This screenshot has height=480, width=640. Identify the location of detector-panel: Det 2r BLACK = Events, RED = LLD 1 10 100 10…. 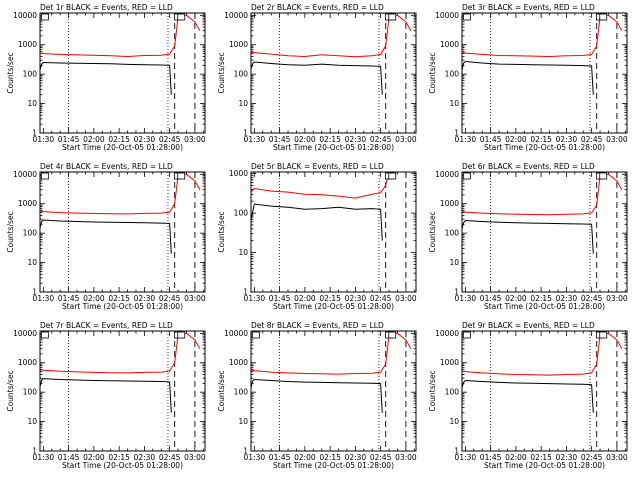
(317, 77).